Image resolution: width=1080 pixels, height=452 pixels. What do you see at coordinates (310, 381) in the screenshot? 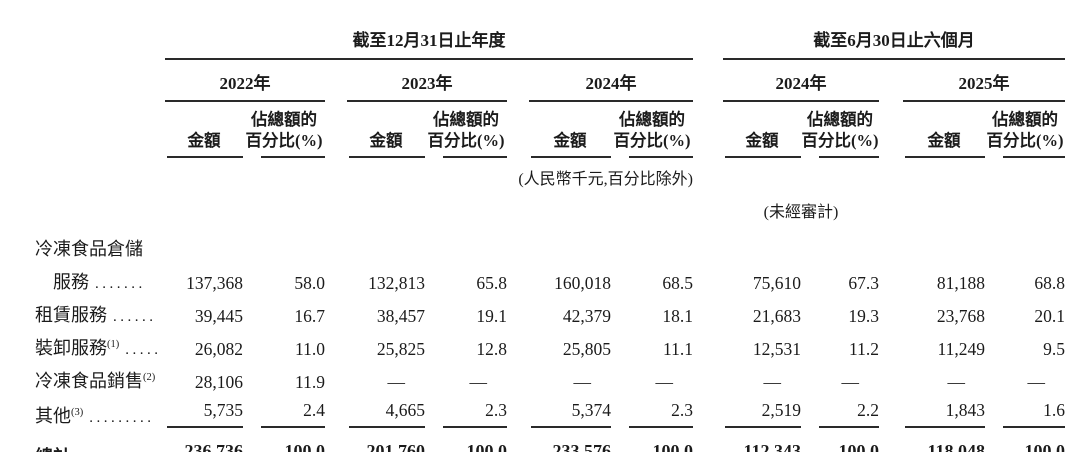
I see `cell-value: 11.9` at bounding box center [310, 381].